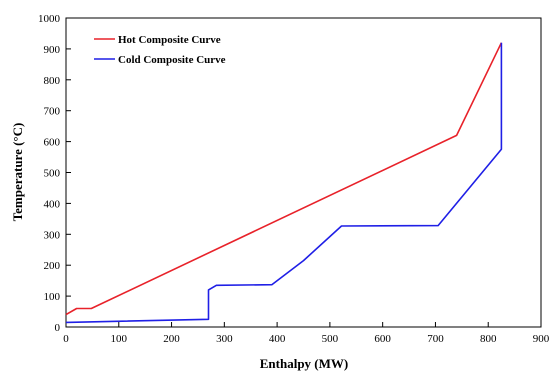 The width and height of the screenshot is (553, 379). What do you see at coordinates (49, 19) in the screenshot?
I see `y-tick-label: 1000` at bounding box center [49, 19].